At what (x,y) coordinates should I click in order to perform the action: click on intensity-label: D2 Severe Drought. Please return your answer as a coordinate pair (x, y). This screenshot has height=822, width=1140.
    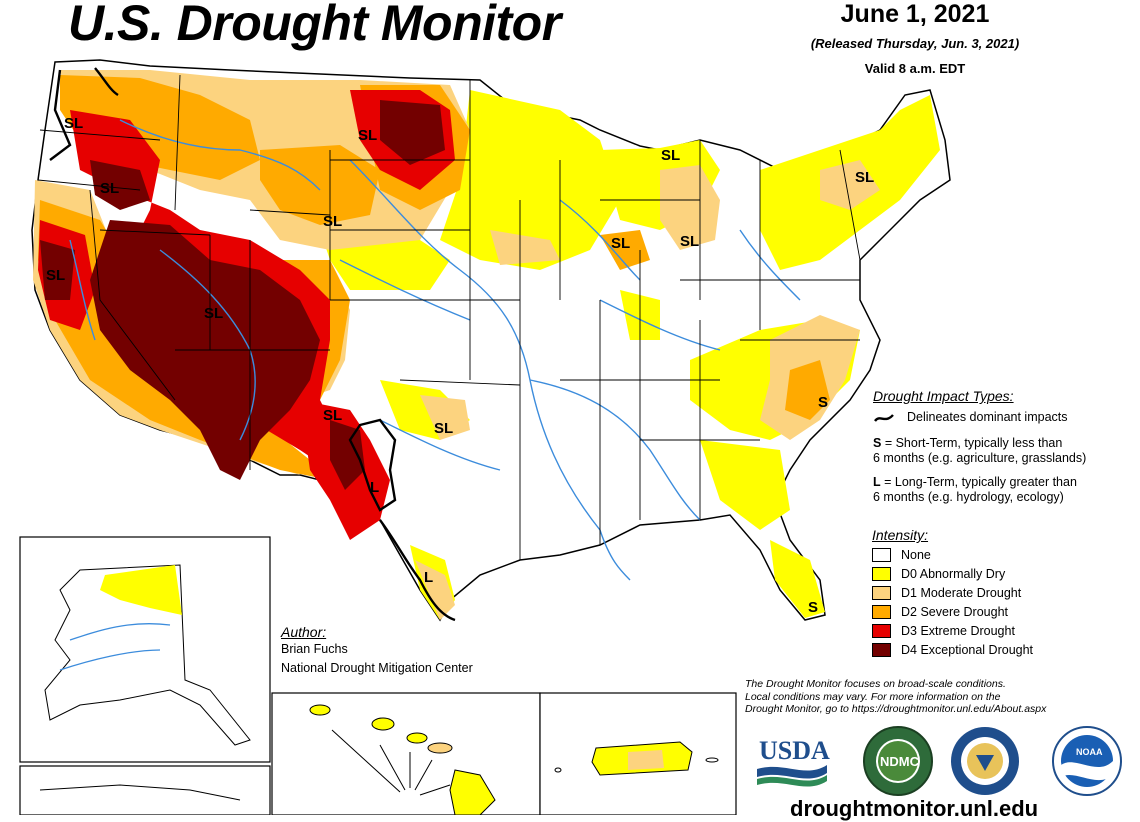
    Looking at the image, I should click on (955, 611).